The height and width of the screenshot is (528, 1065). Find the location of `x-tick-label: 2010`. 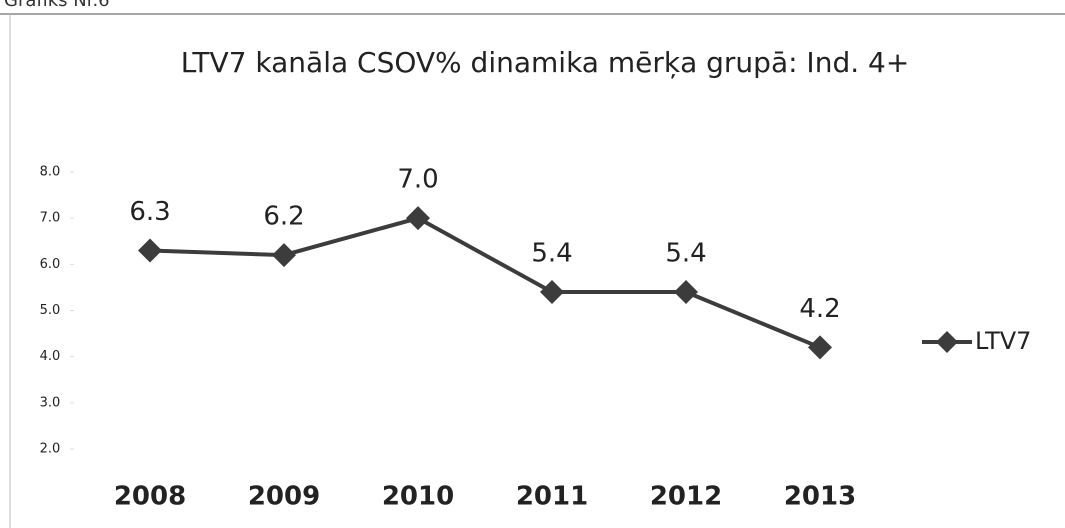

x-tick-label: 2010 is located at coordinates (418, 497).